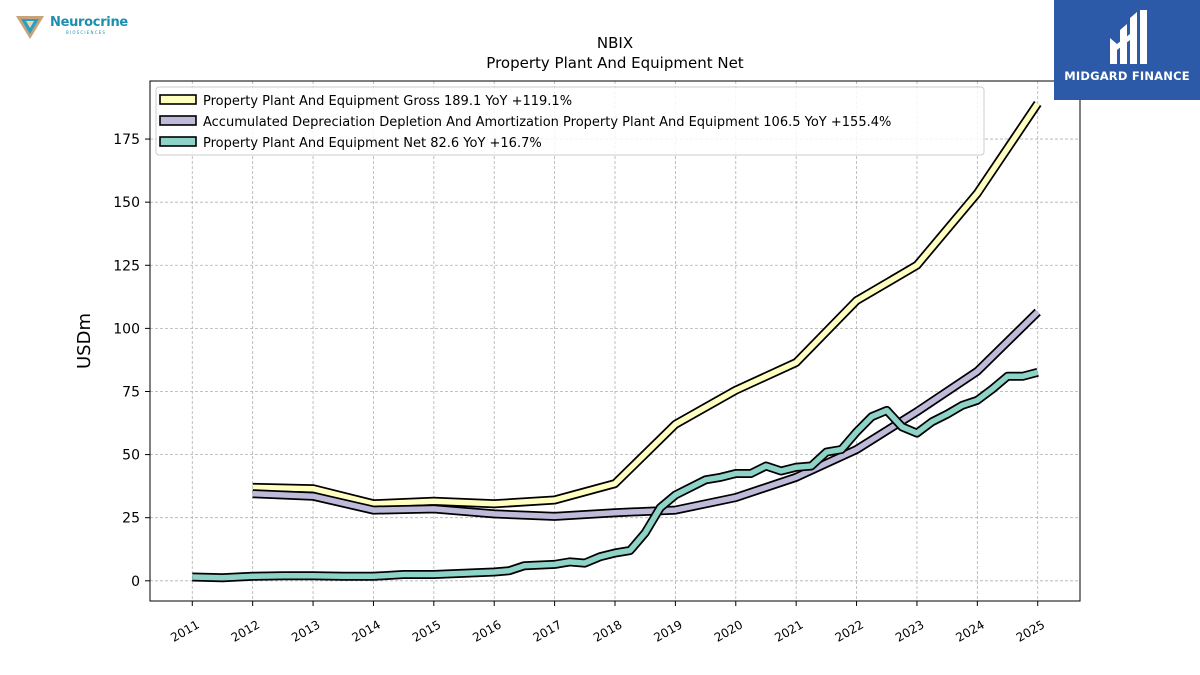 This screenshot has width=1200, height=675. What do you see at coordinates (486, 630) in the screenshot?
I see `x-tick-label: 2016` at bounding box center [486, 630].